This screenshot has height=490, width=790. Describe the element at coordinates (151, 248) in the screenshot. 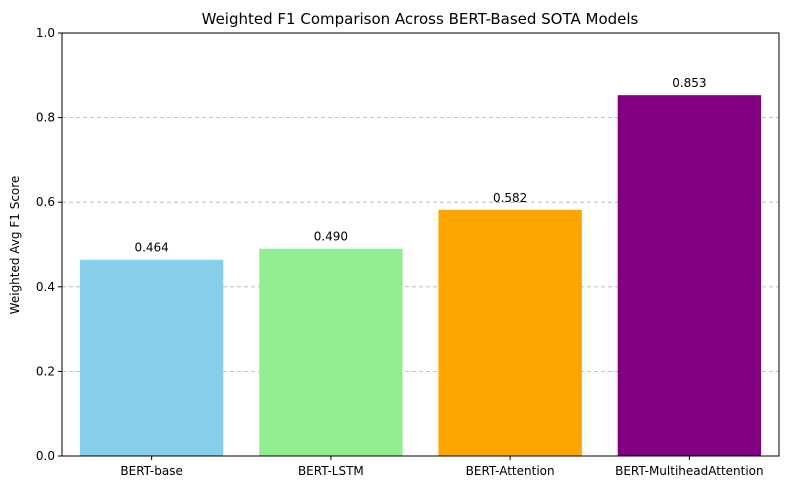

I see `bar-value-label: 0.464` at that location.